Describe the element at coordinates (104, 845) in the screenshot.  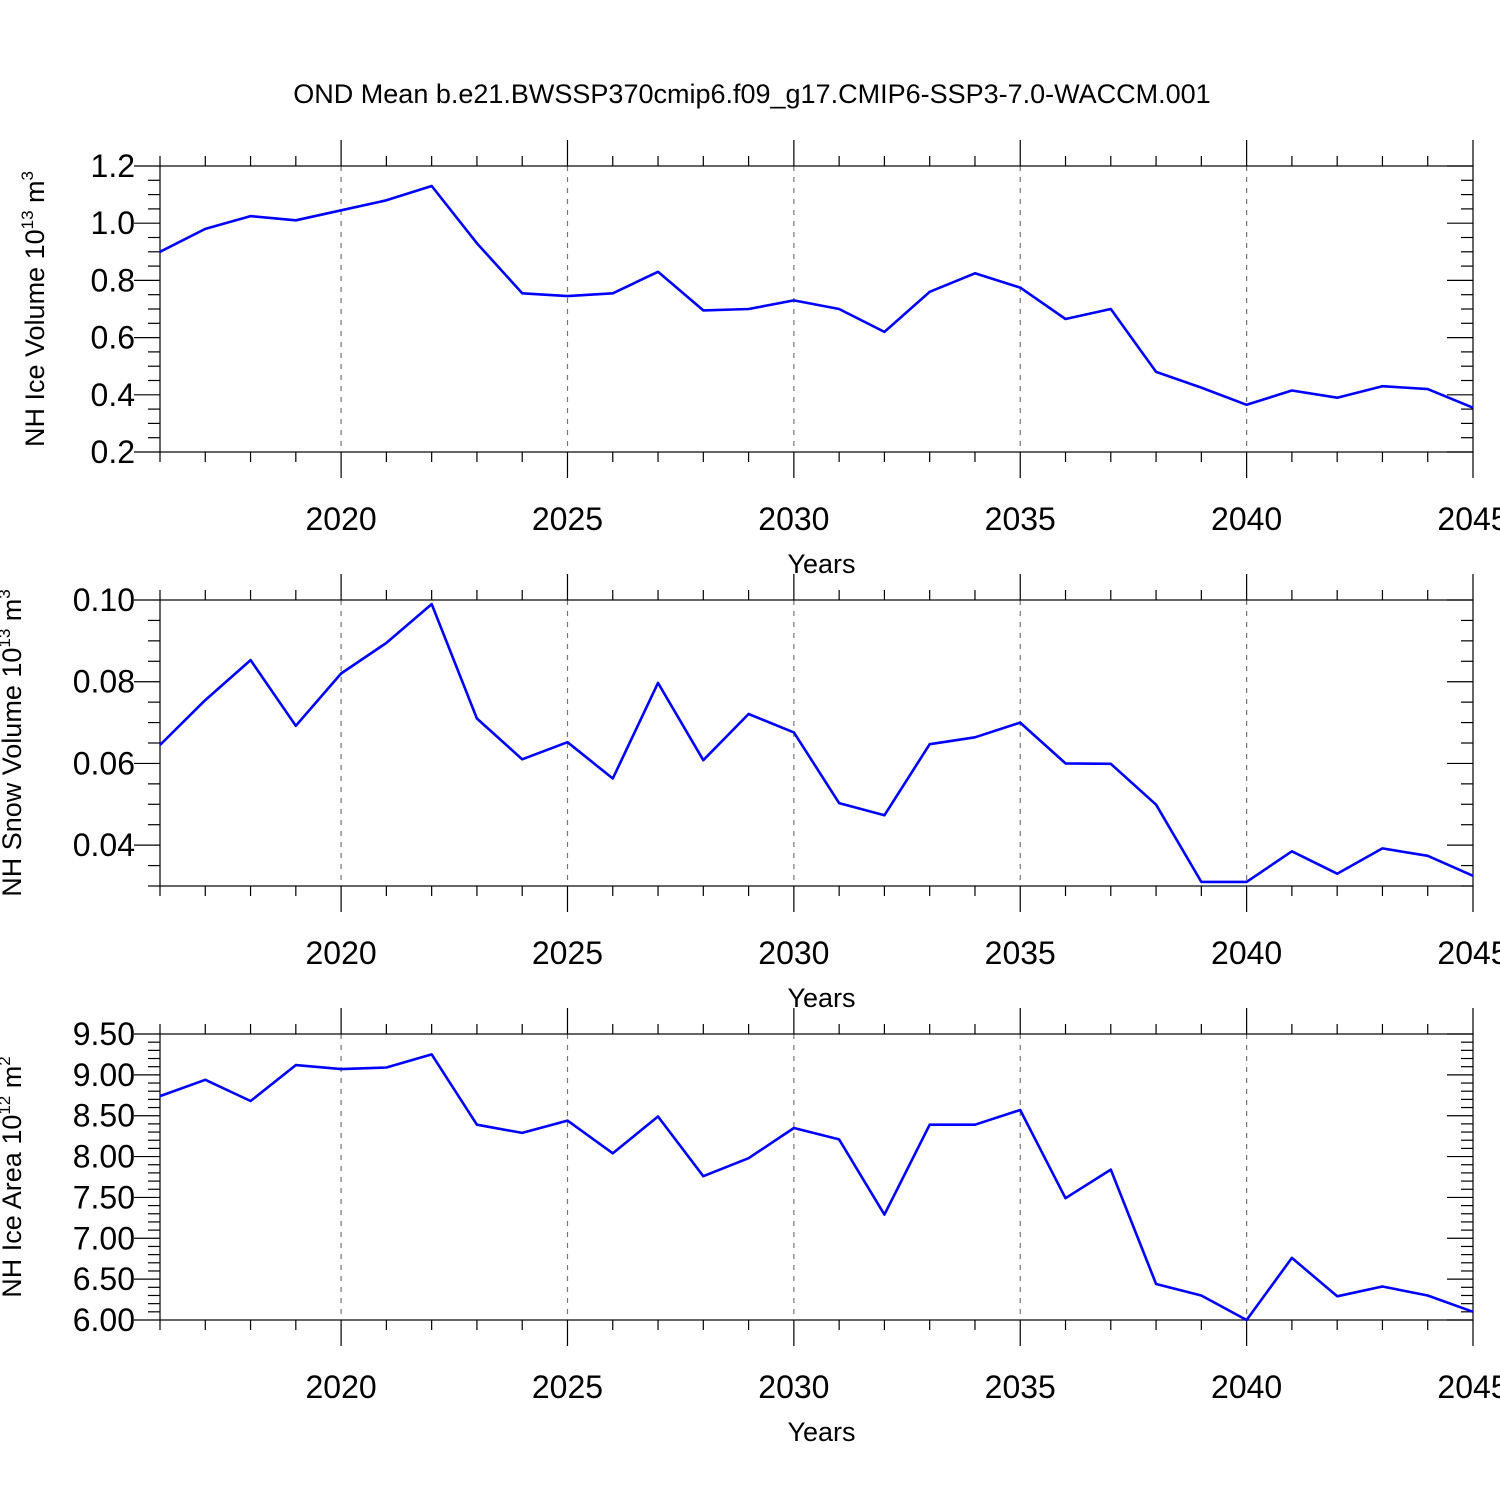
I see `y-tick-label: 0.04` at that location.